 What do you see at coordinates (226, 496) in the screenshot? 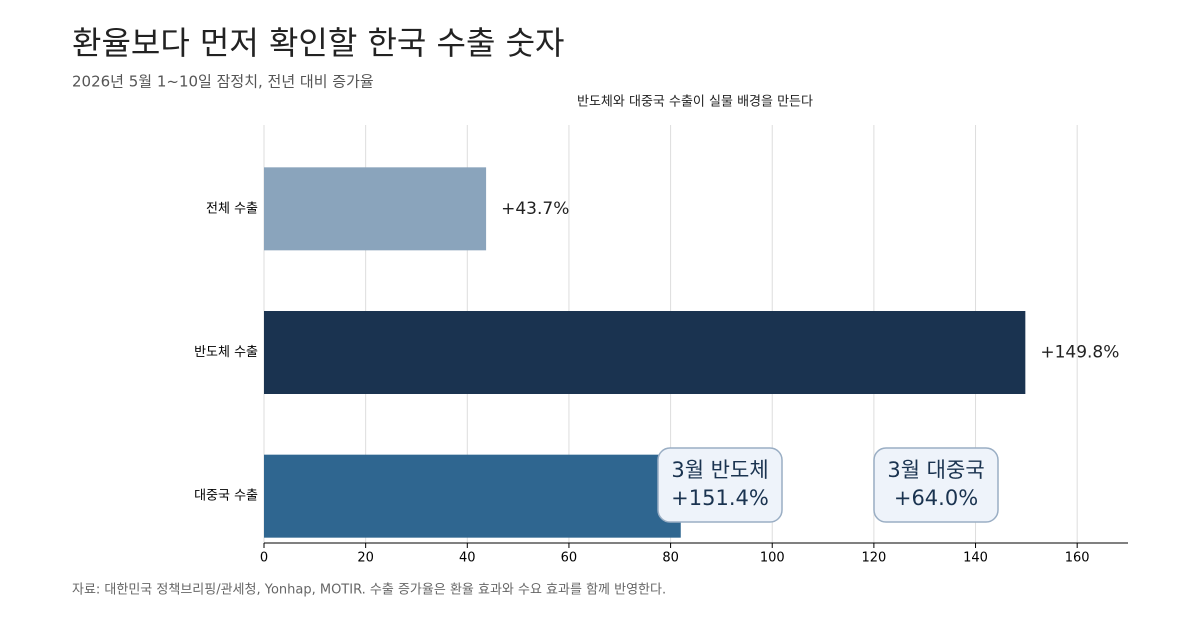
I see `y-tick-label: 대중국 수출` at bounding box center [226, 496].